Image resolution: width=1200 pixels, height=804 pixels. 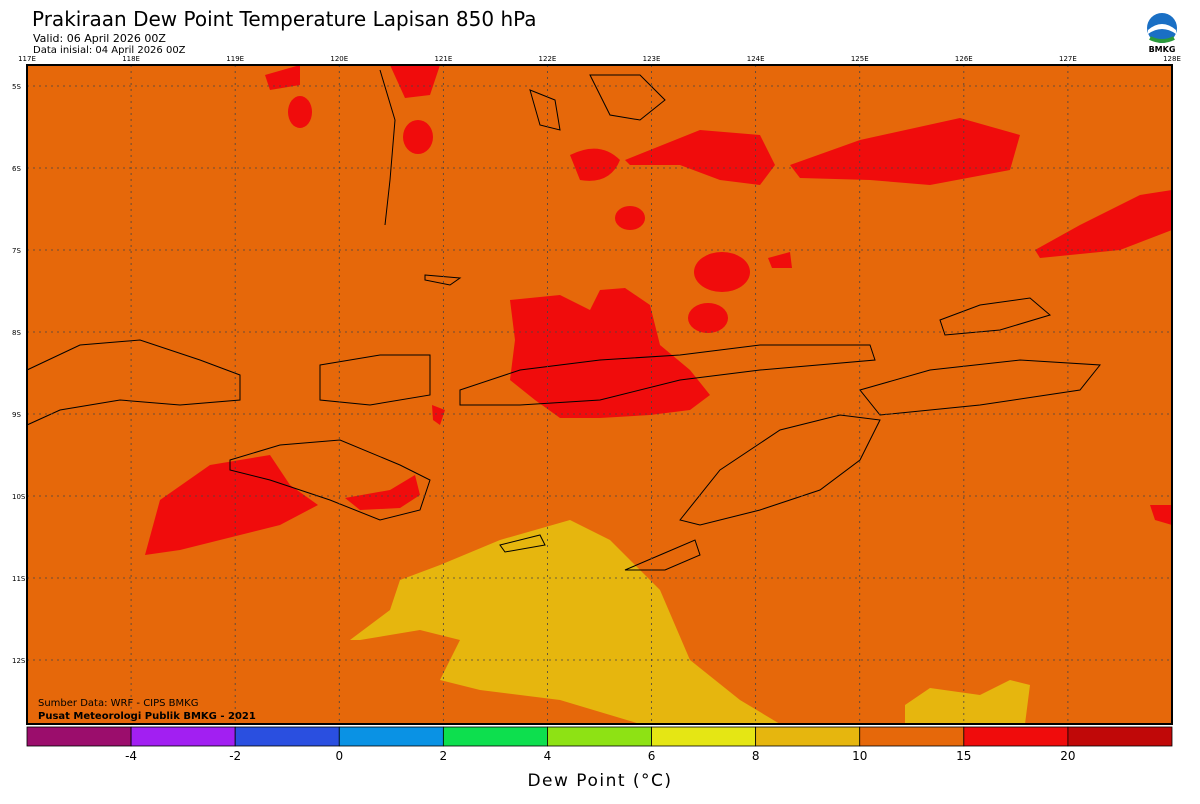 What do you see at coordinates (548, 756) in the screenshot?
I see `colorbar-tick-label: 4` at bounding box center [548, 756].